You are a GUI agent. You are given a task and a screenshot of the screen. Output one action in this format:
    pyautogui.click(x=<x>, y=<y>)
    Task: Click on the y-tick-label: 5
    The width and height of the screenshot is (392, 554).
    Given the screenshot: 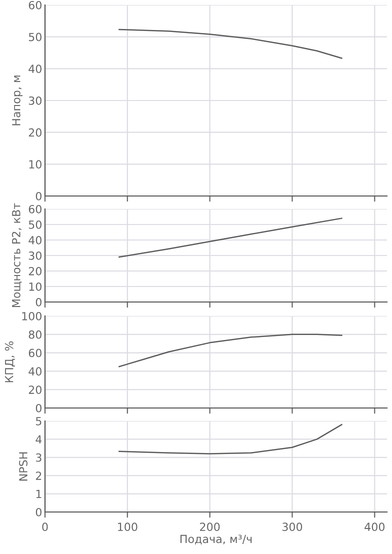 What is the action you would take?
    pyautogui.click(x=39, y=421)
    